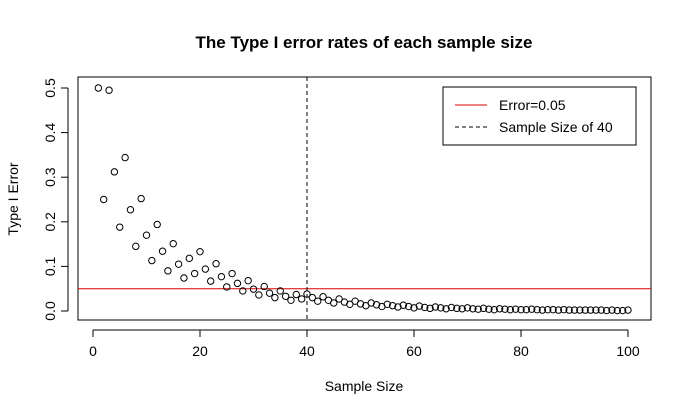 This screenshot has width=691, height=417. What do you see at coordinates (307, 351) in the screenshot?
I see `x-tick-label: 40` at bounding box center [307, 351].